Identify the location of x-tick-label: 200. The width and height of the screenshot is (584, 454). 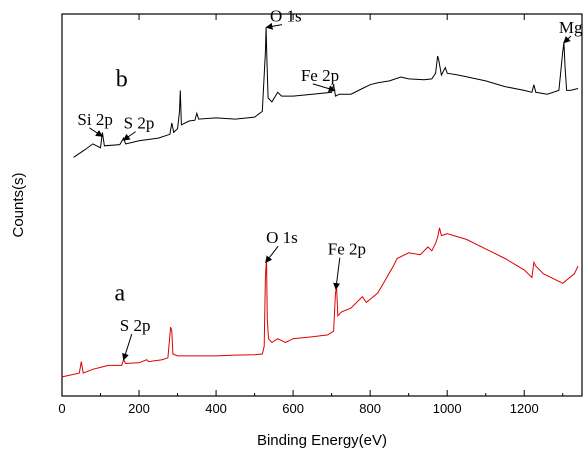
(139, 408).